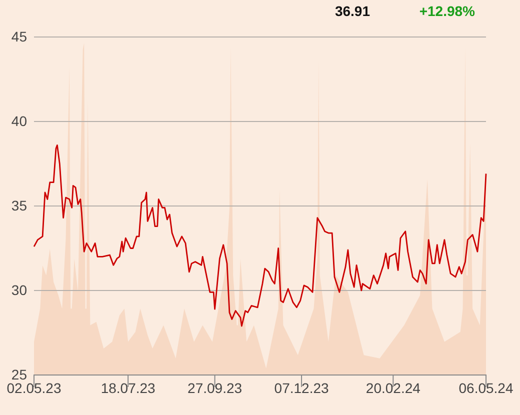 The height and width of the screenshot is (415, 520). I want to click on y-tick-label: 30, so click(19, 290).